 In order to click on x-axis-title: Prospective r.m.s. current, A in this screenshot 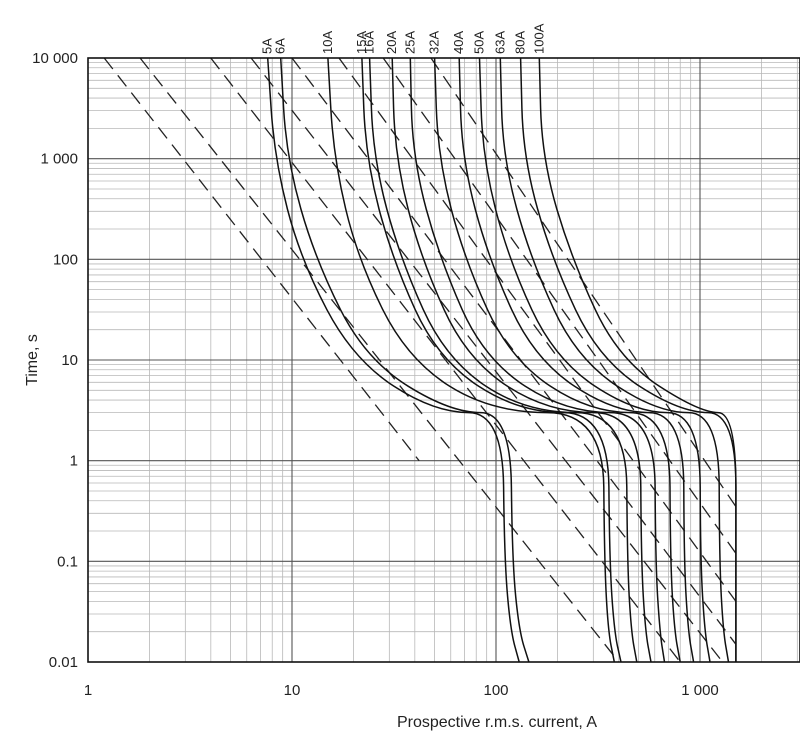, I will do `click(497, 722)`.